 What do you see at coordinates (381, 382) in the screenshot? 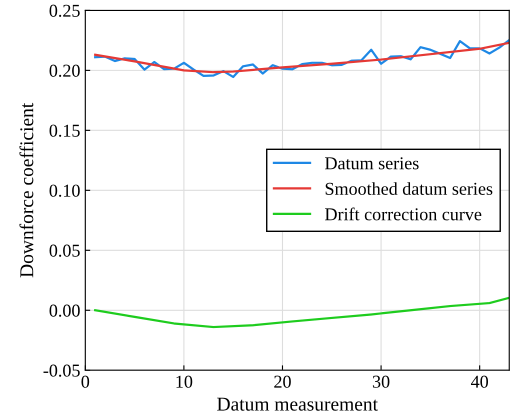
I see `x-tick-label: 30` at bounding box center [381, 382].